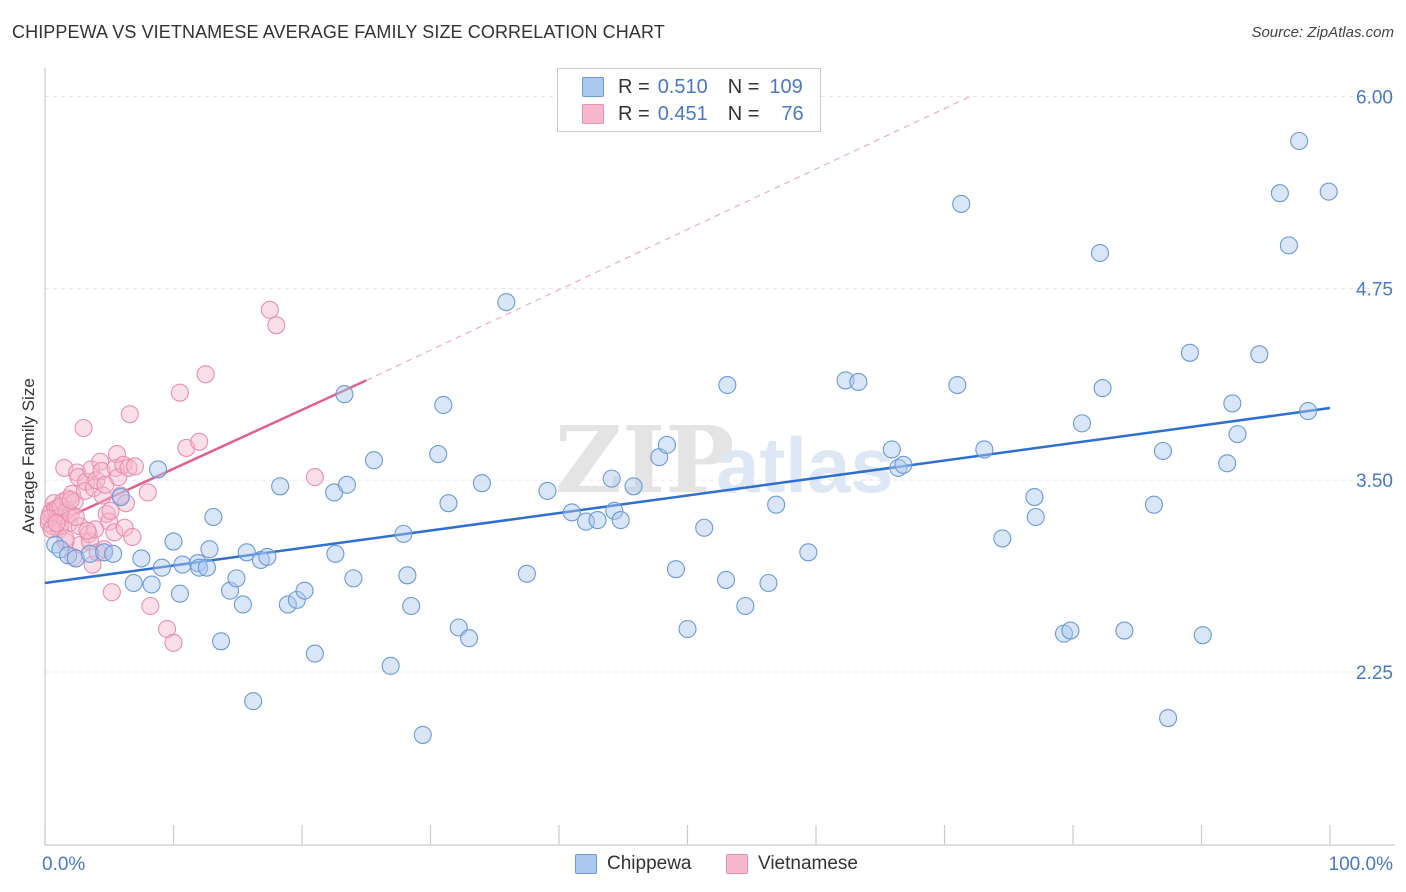  What do you see at coordinates (1374, 673) in the screenshot?
I see `y-tick-label: 2.25` at bounding box center [1374, 673].